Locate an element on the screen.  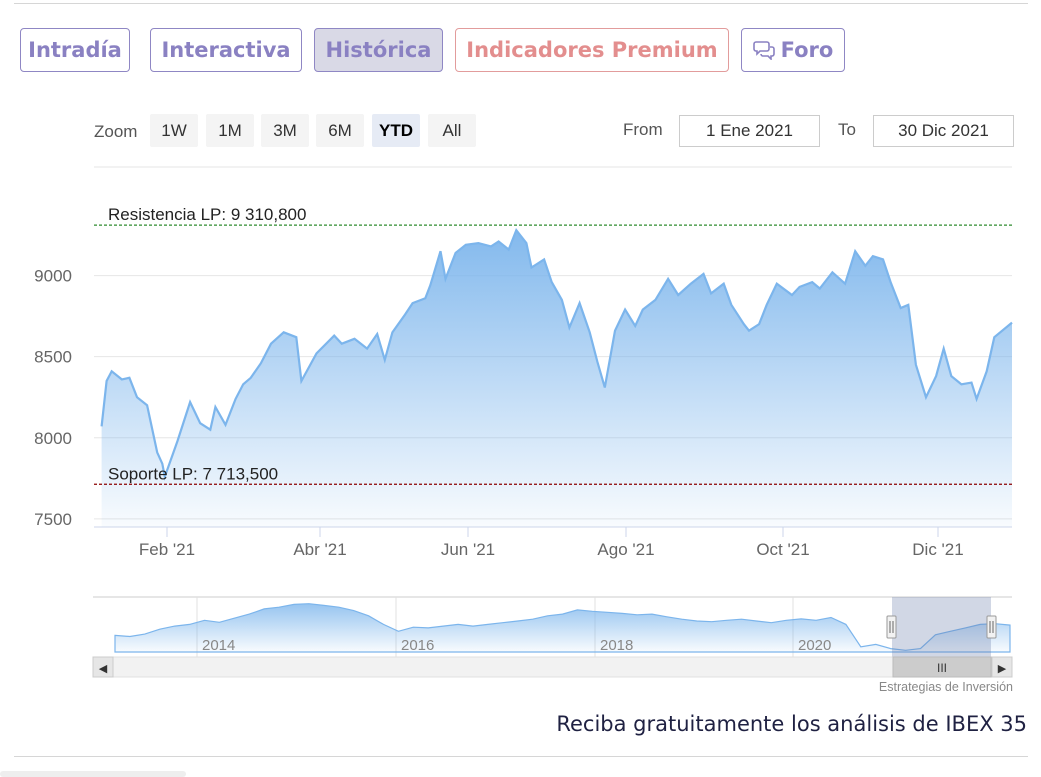
scrollbar-grip: III is located at coordinates (942, 668).